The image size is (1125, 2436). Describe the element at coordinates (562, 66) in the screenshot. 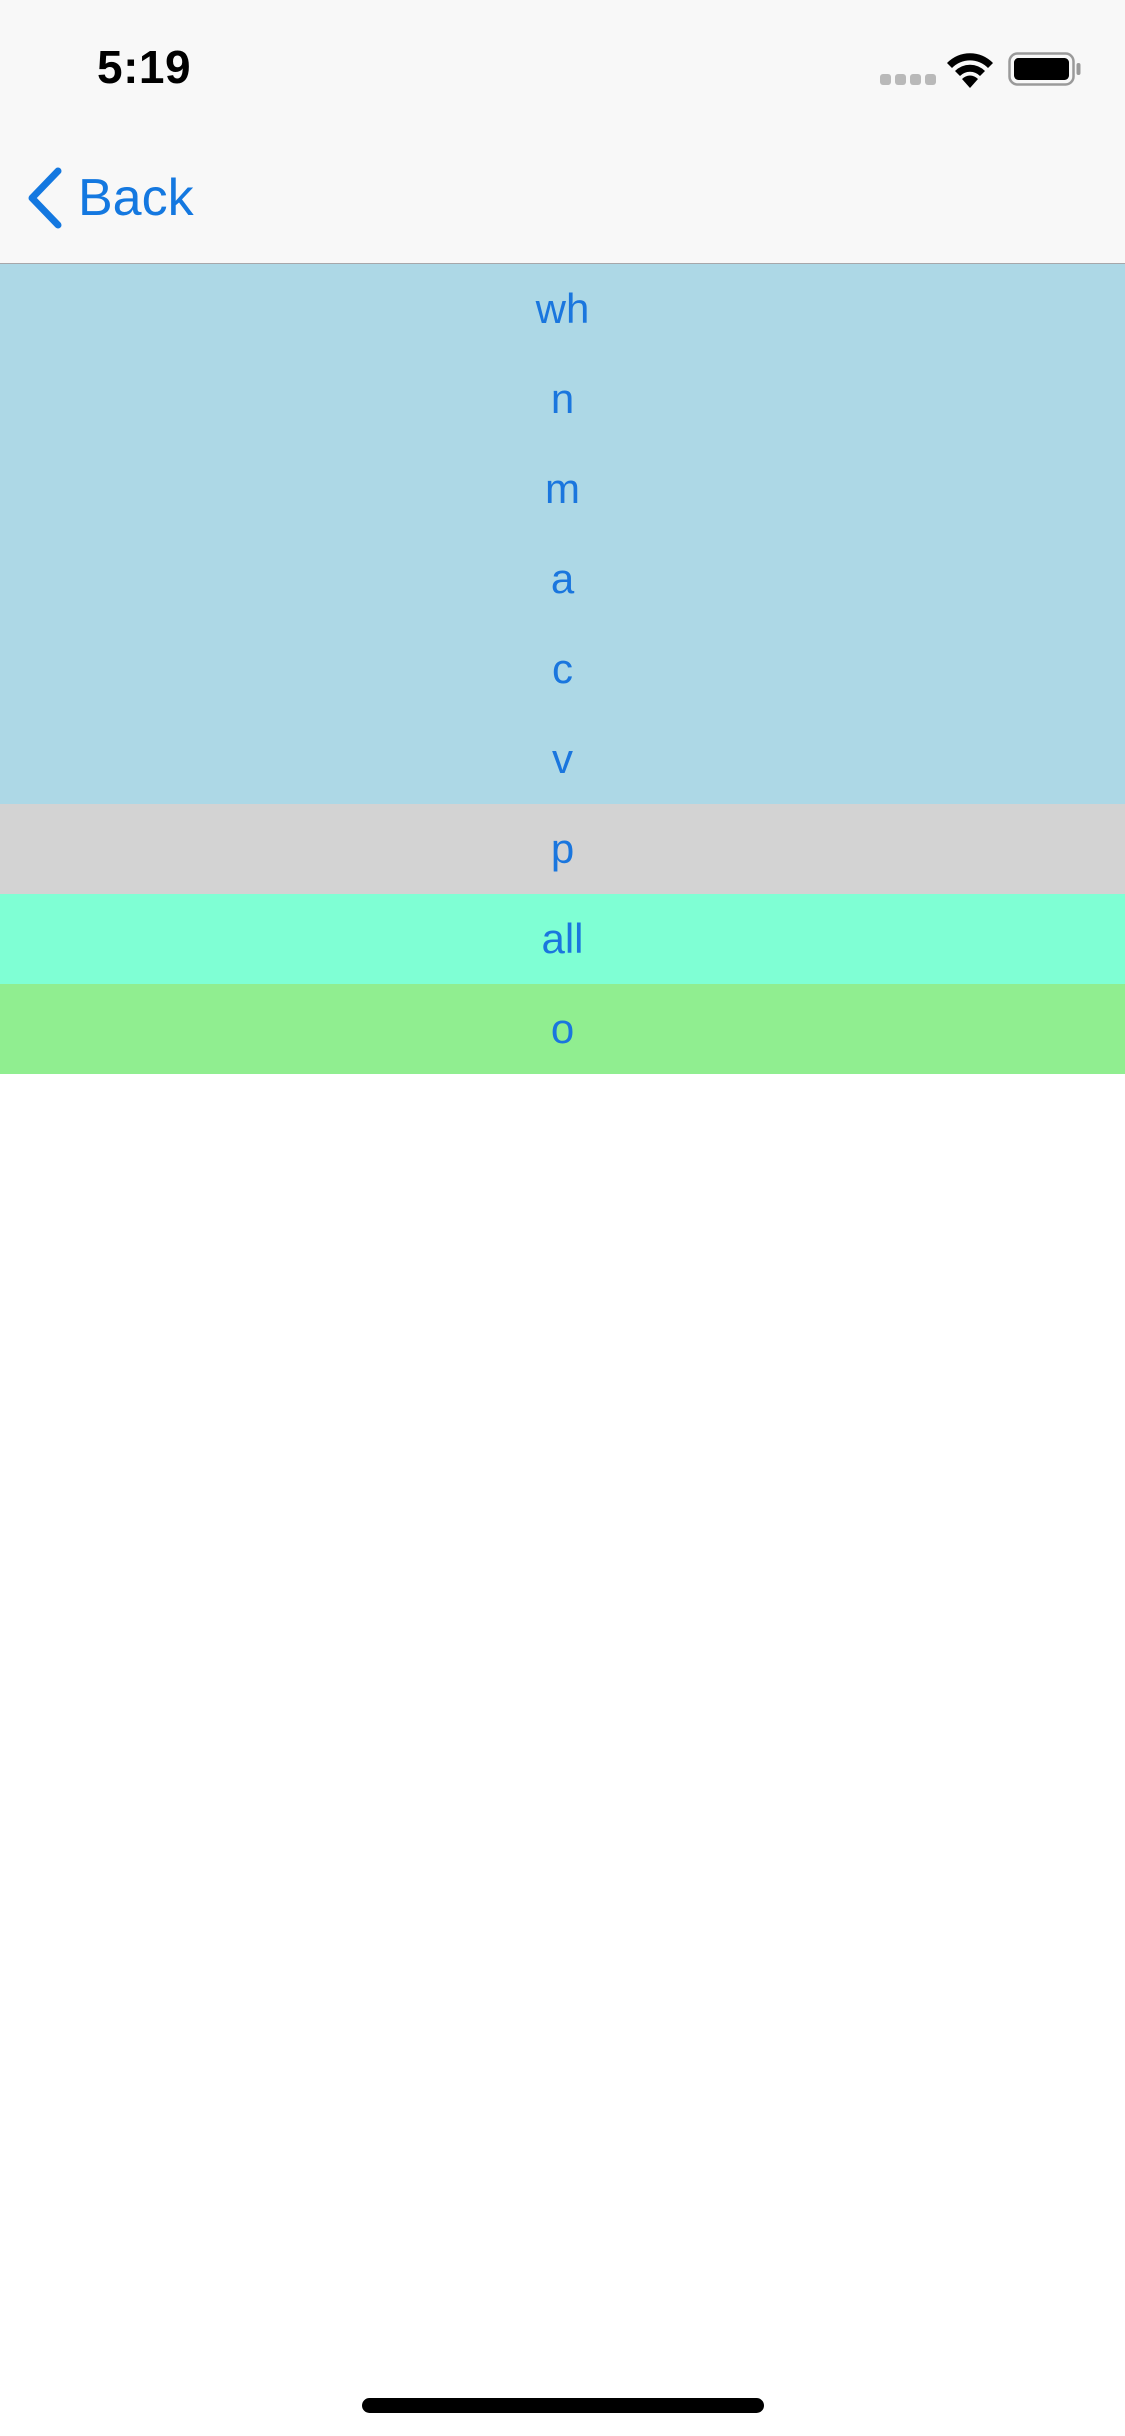

I see `status-bar: 5:19` at that location.